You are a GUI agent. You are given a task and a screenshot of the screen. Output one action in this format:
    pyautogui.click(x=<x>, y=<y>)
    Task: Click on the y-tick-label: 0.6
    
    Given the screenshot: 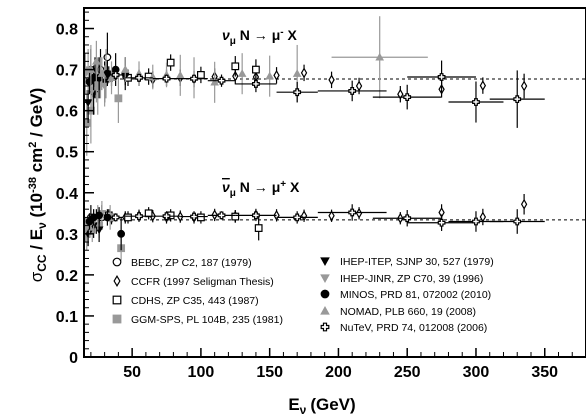 What is the action you would take?
    pyautogui.click(x=67, y=112)
    